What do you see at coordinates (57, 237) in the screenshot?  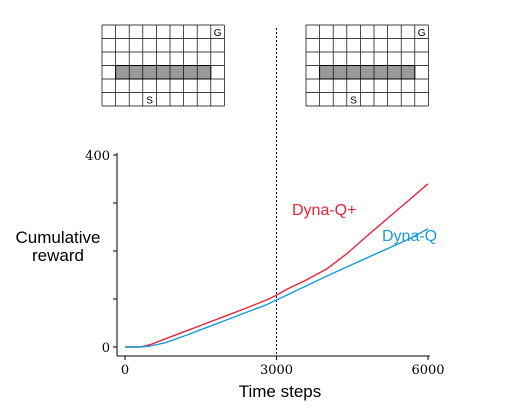 I see `y-axis-label-line-1: Cumulative` at bounding box center [57, 237].